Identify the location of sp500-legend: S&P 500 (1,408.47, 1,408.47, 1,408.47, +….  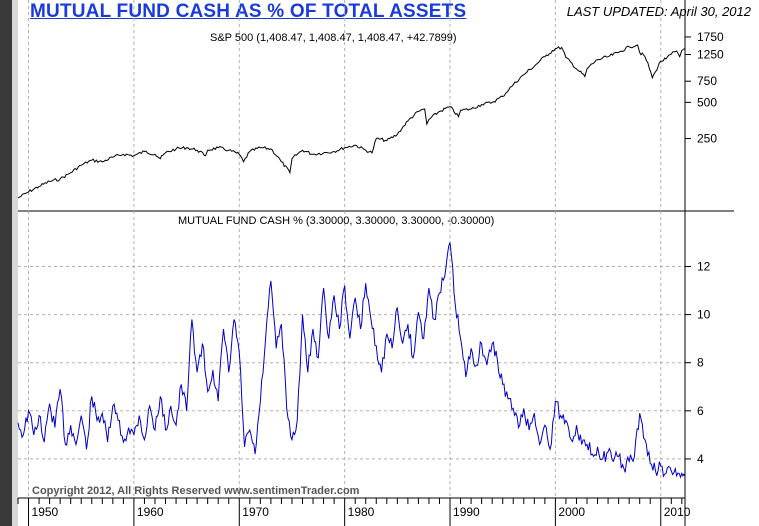
(333, 38).